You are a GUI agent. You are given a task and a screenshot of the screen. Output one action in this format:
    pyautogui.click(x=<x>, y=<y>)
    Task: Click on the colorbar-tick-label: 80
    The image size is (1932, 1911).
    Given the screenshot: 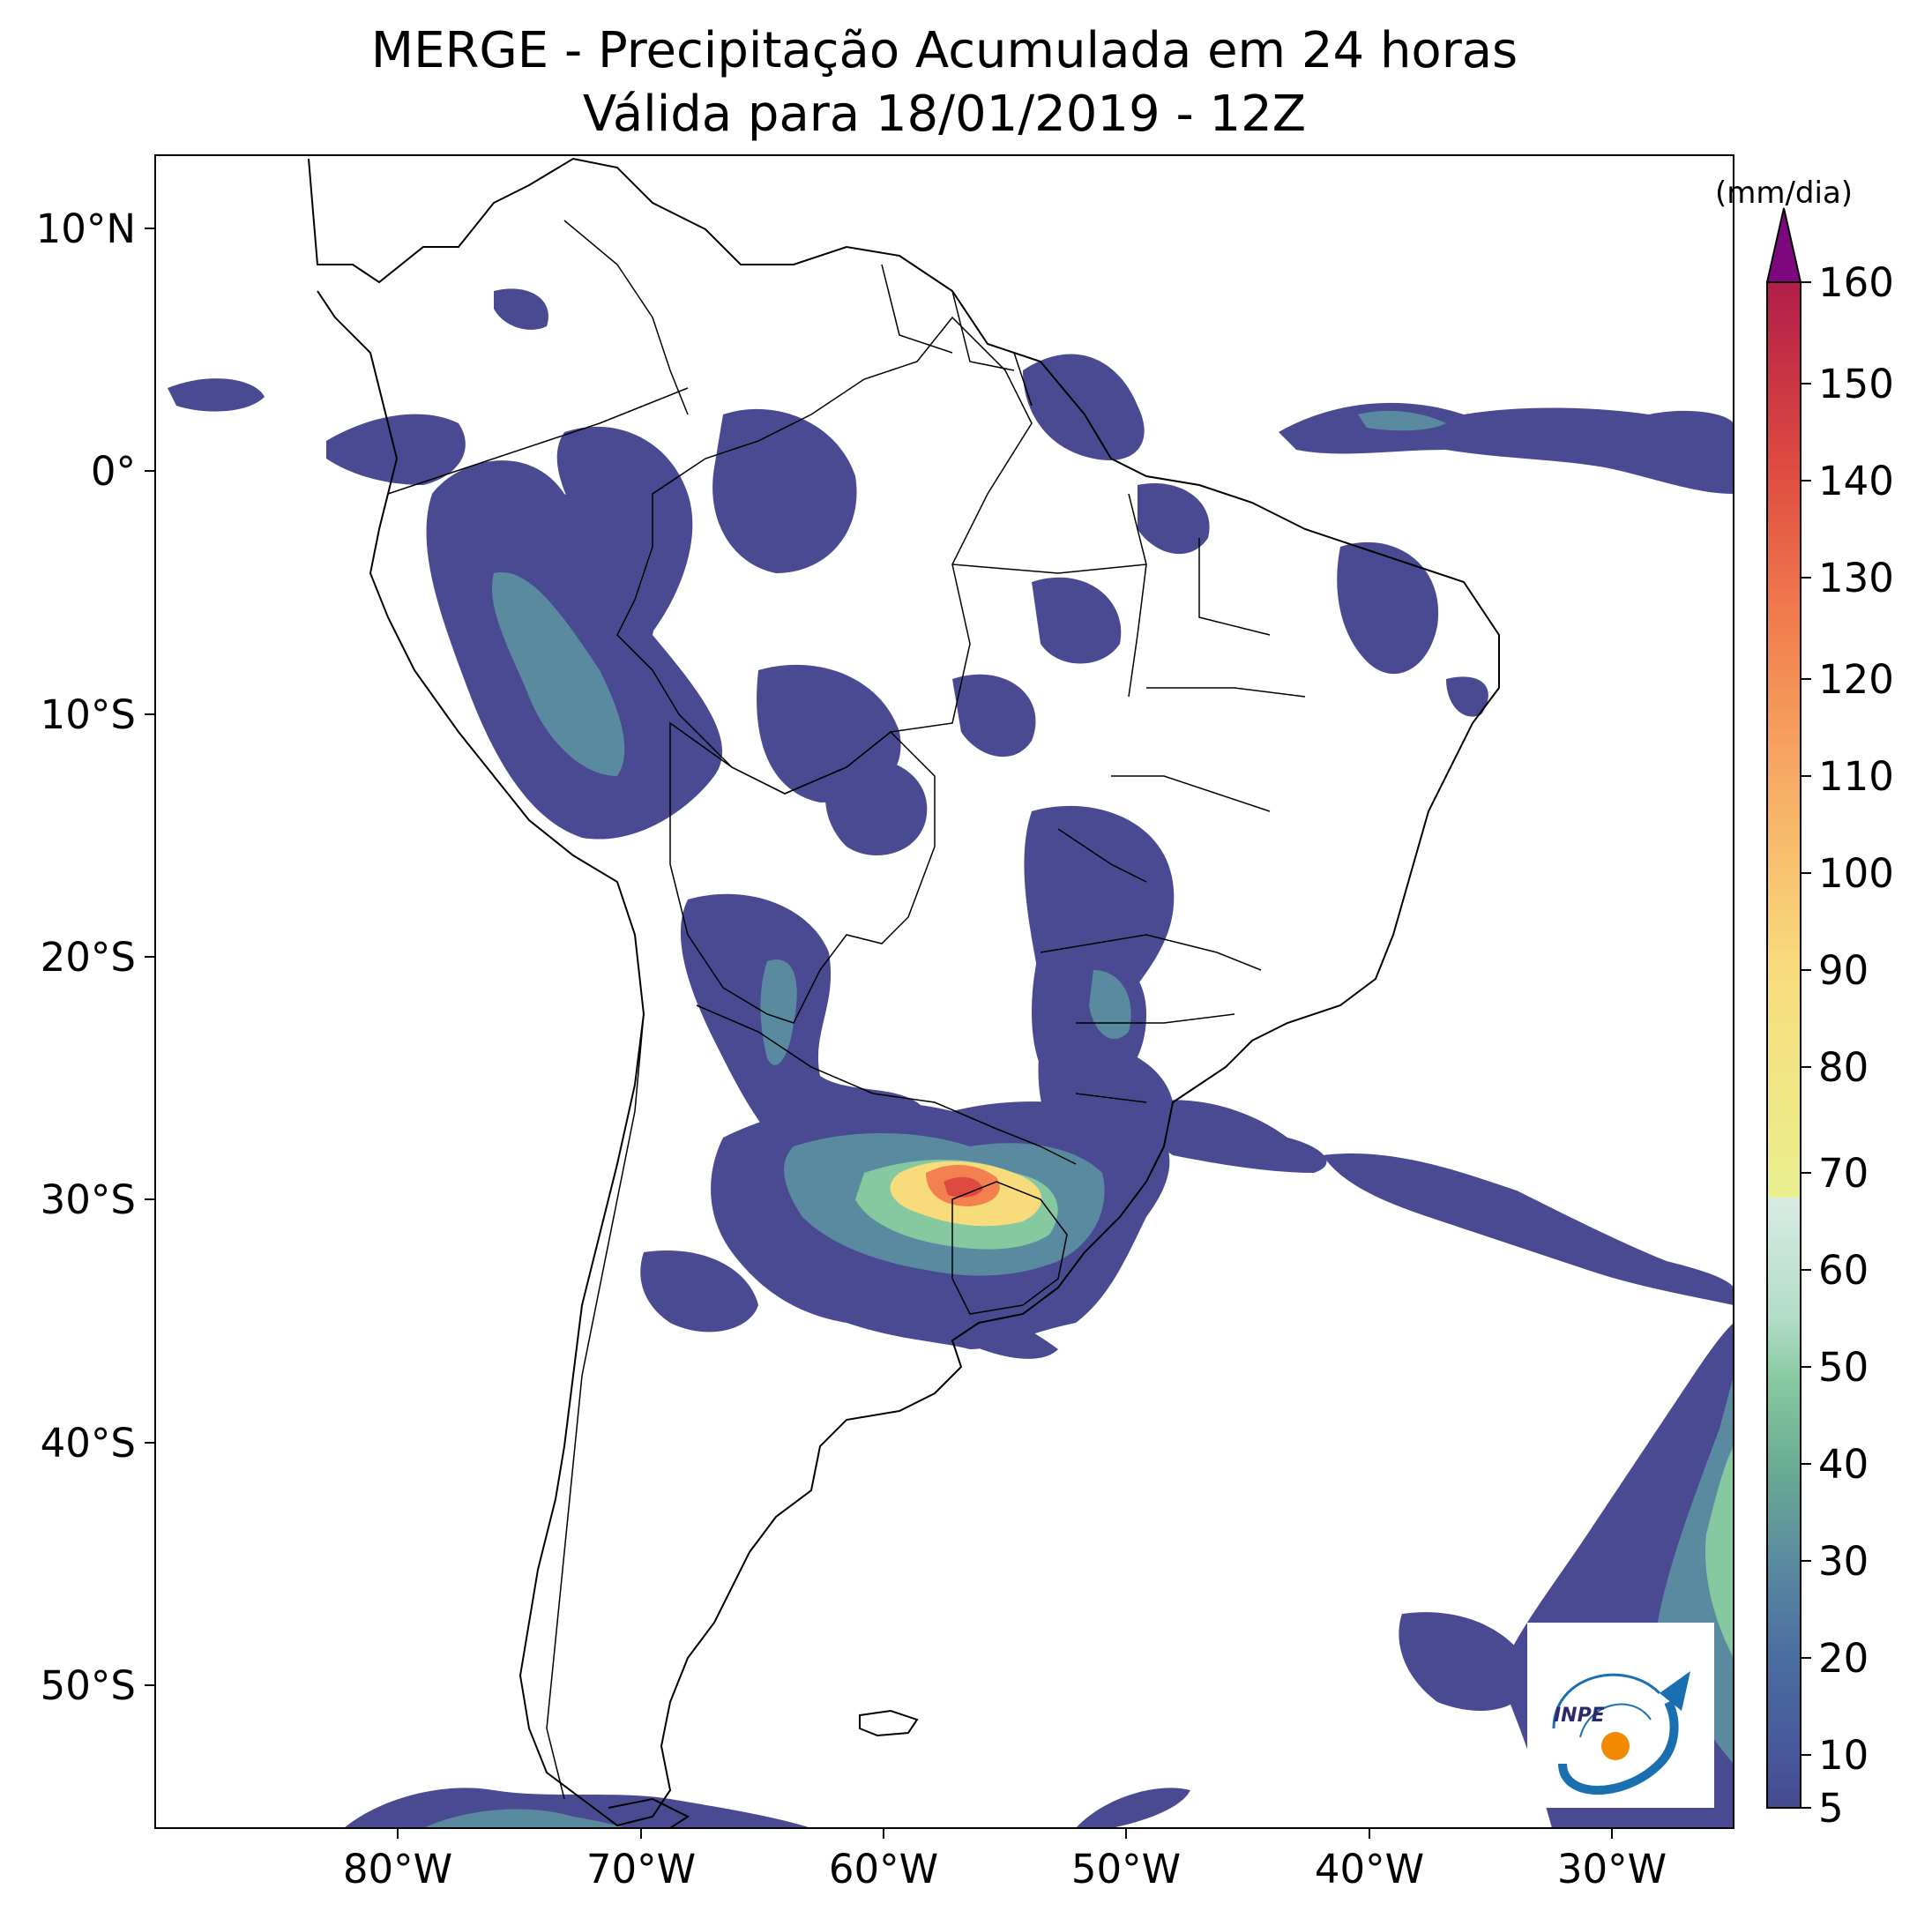 What is the action you would take?
    pyautogui.click(x=1843, y=1068)
    